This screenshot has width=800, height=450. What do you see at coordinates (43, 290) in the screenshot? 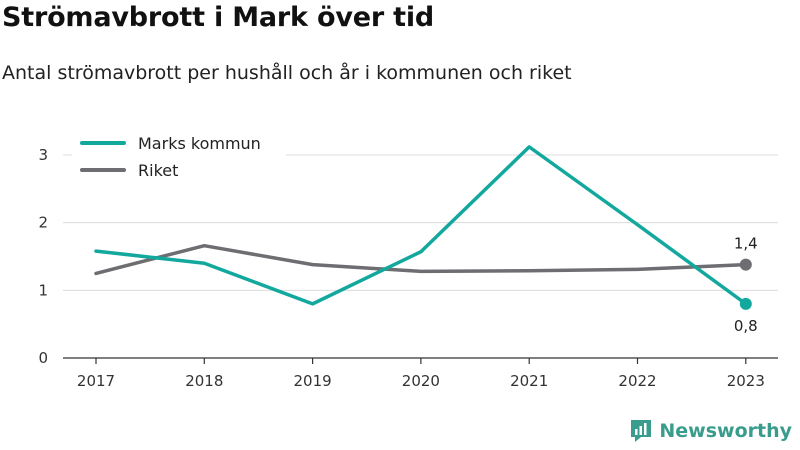
I see `y-tick-label: 1` at bounding box center [43, 290].